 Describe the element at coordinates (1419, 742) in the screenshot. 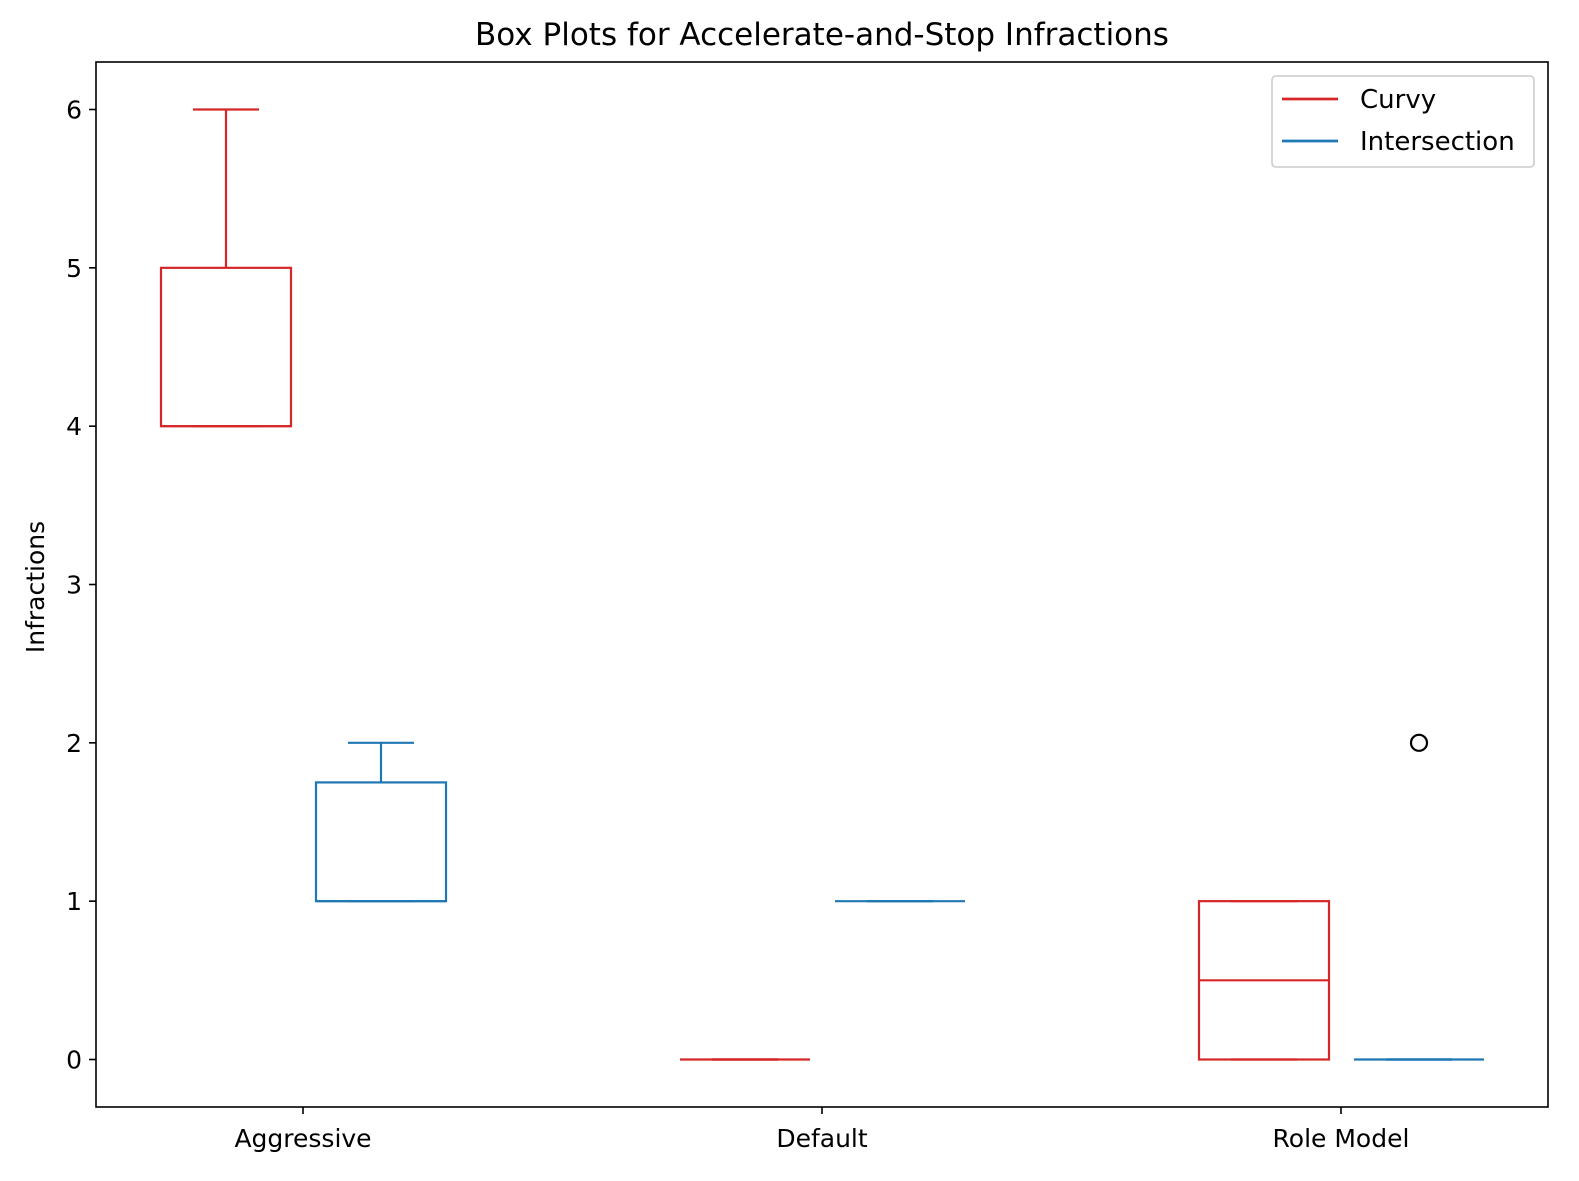

I see `outlier-point` at that location.